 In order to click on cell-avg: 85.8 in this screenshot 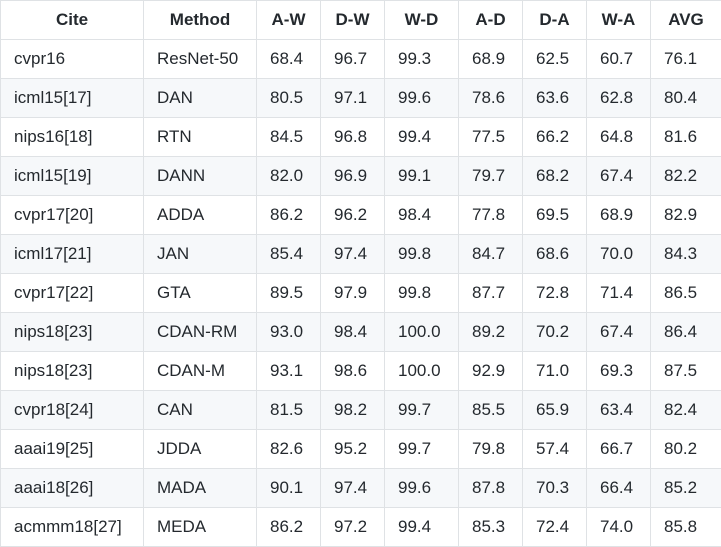, I will do `click(685, 527)`.